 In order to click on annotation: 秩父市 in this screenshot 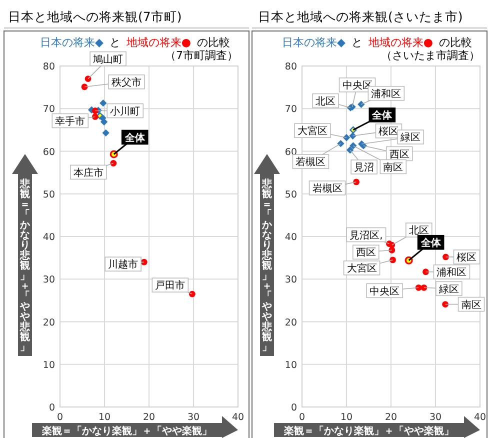, I will do `click(126, 82)`.